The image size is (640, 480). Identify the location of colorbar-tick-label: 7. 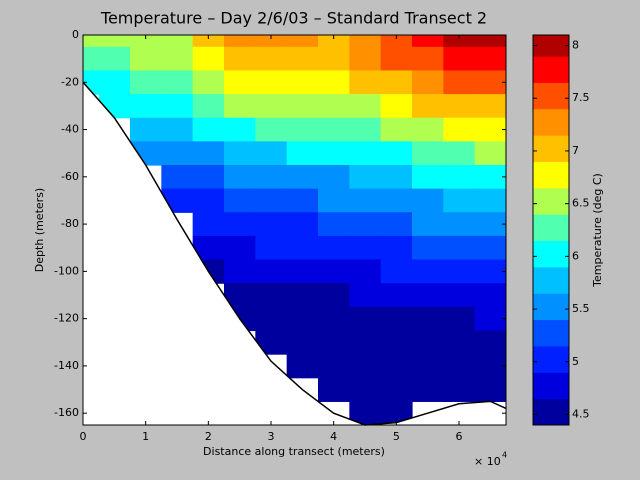
(575, 150).